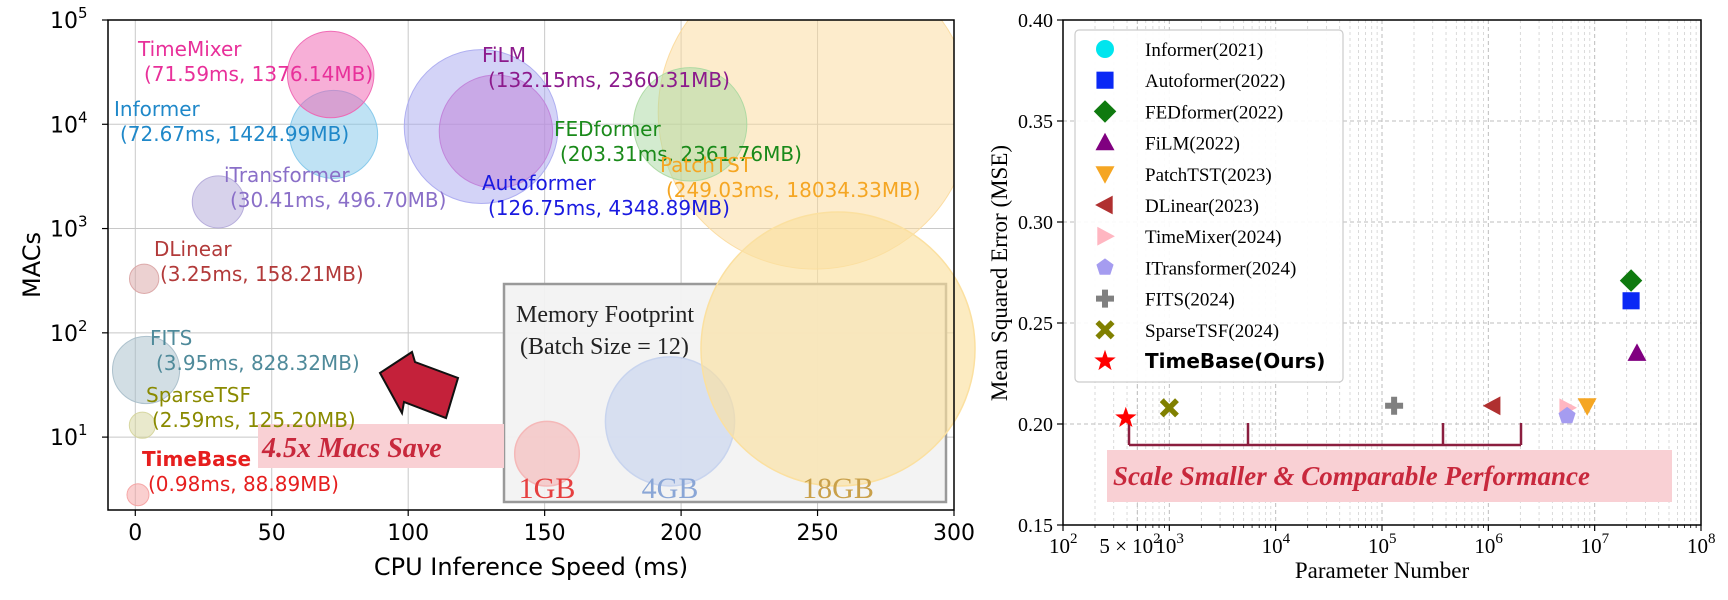 This screenshot has height=600, width=1728. What do you see at coordinates (146, 370) in the screenshot?
I see `bubble-fits` at bounding box center [146, 370].